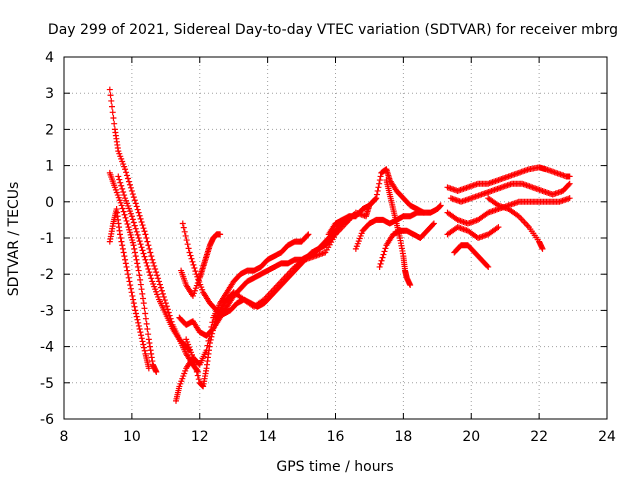 Image resolution: width=640 pixels, height=480 pixels. Describe the element at coordinates (49, 58) in the screenshot. I see `y-tick-label: 4` at that location.